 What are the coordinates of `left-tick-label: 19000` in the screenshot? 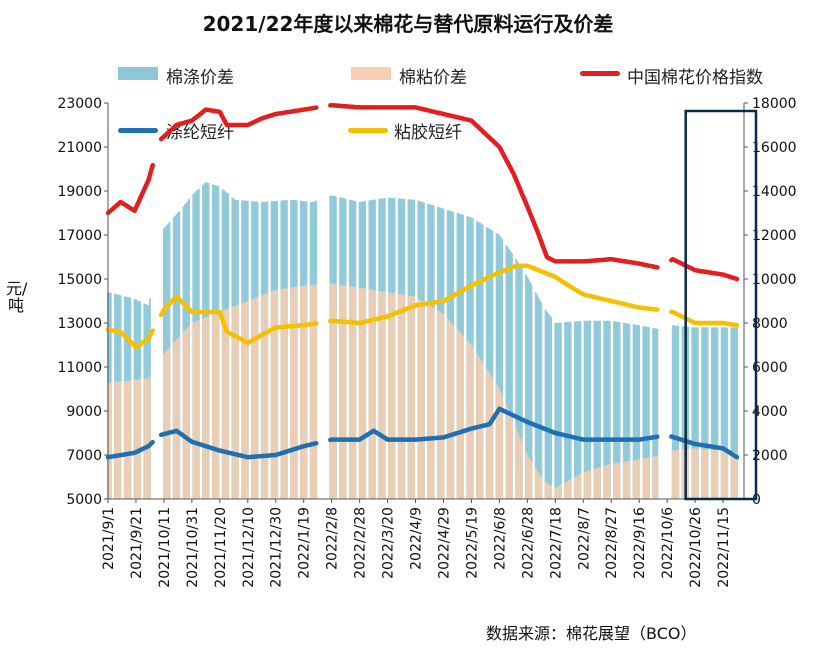 It's located at (79, 192).